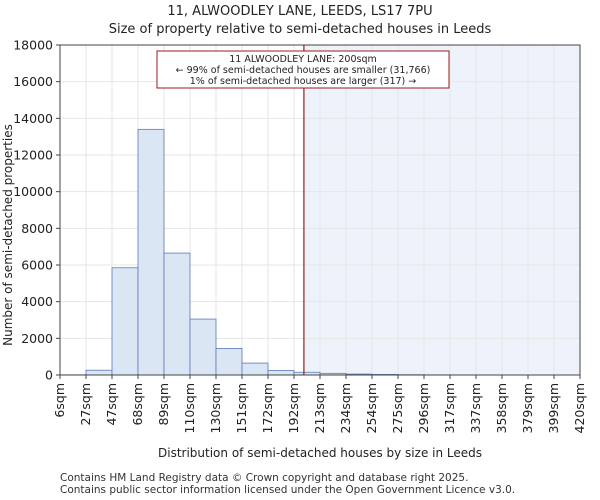  What do you see at coordinates (37, 228) in the screenshot?
I see `y-tick-label: 8000` at bounding box center [37, 228].